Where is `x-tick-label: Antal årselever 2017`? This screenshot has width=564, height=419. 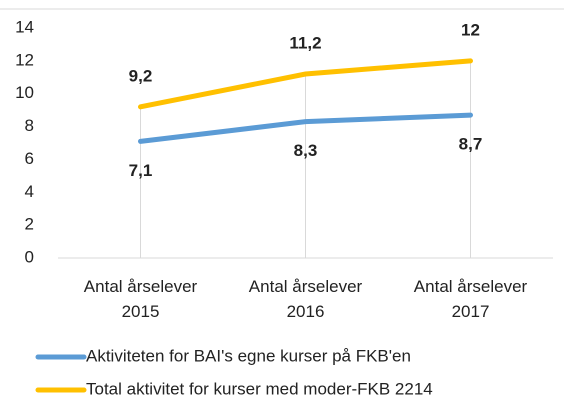 x-tick-label: Antal årselever 2017 is located at coordinates (470, 299).